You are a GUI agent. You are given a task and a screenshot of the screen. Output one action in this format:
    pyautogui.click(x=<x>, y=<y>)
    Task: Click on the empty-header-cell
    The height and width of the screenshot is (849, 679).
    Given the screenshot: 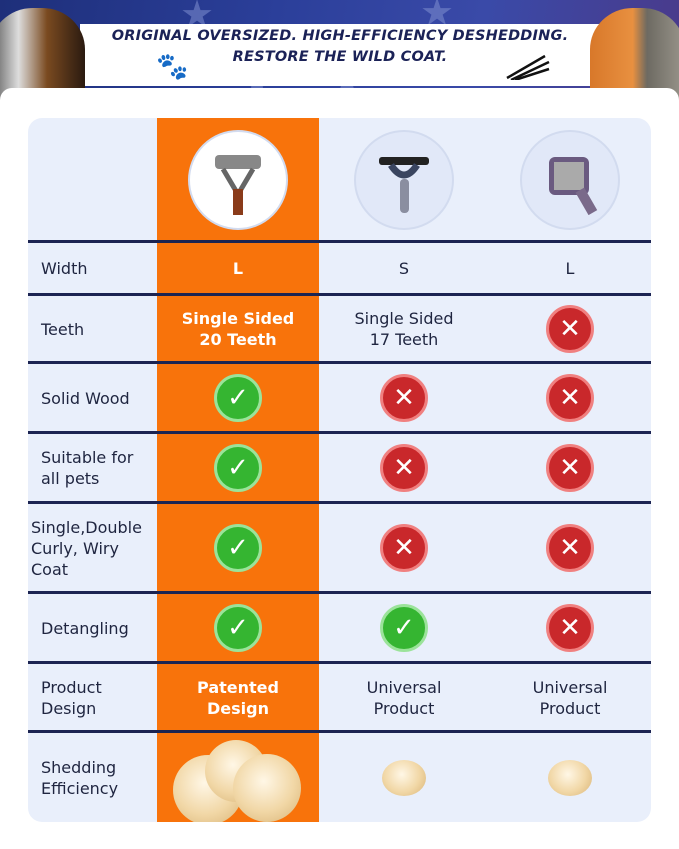 What is the action you would take?
    pyautogui.click(x=92, y=179)
    